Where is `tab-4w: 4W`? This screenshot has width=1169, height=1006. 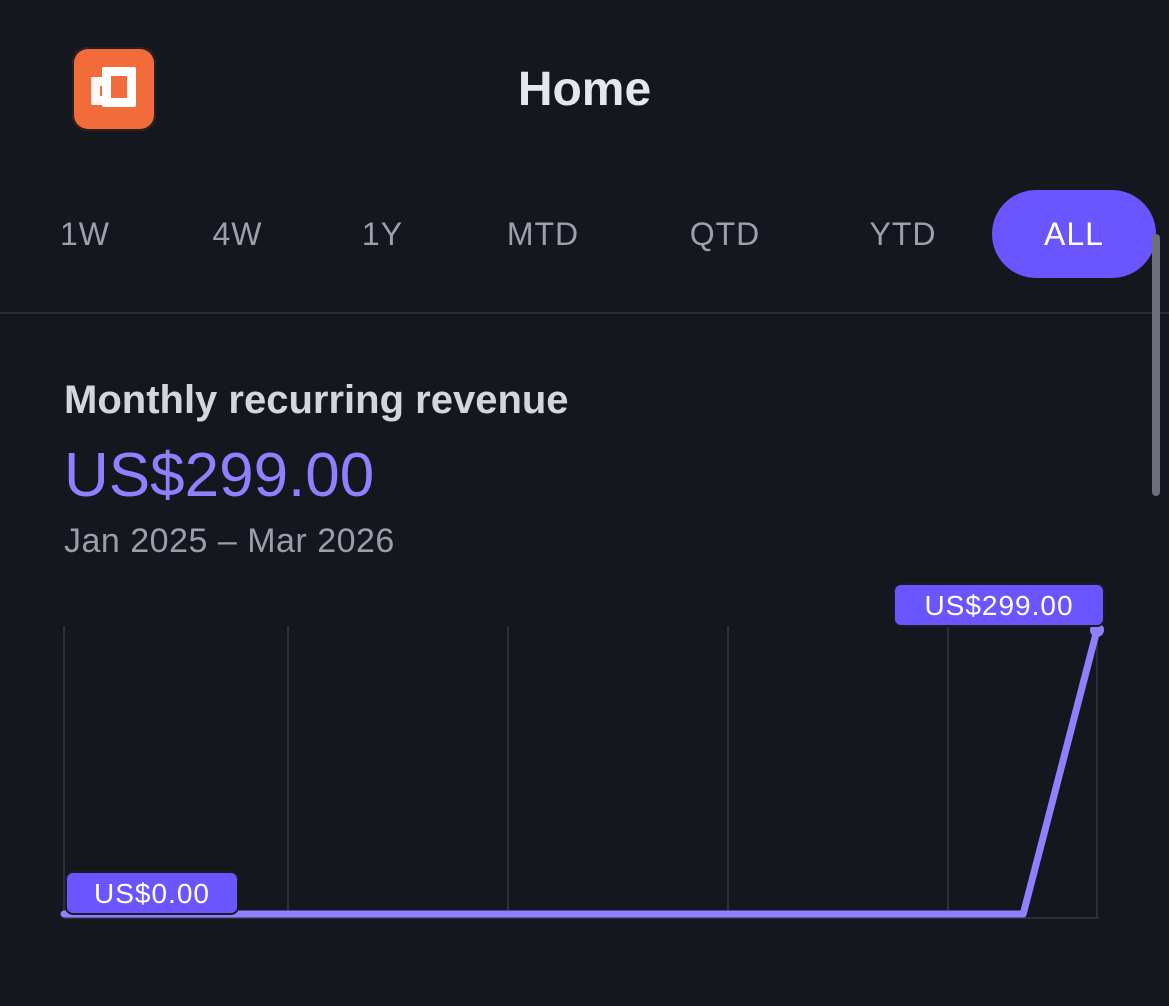 tab-4w: 4W is located at coordinates (237, 234).